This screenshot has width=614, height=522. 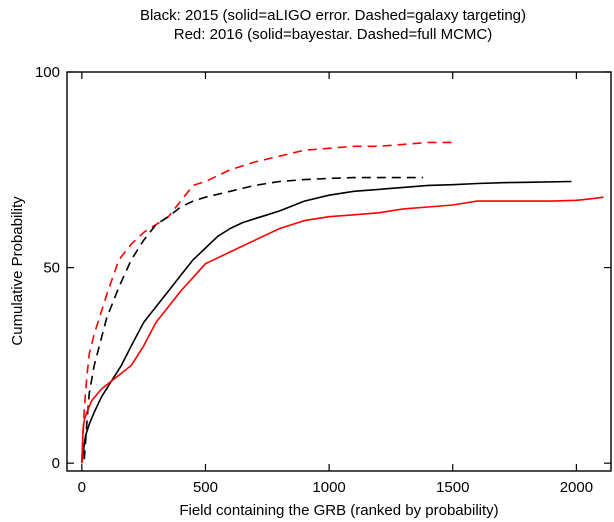 I want to click on x-tick-label: 2000, so click(x=576, y=487).